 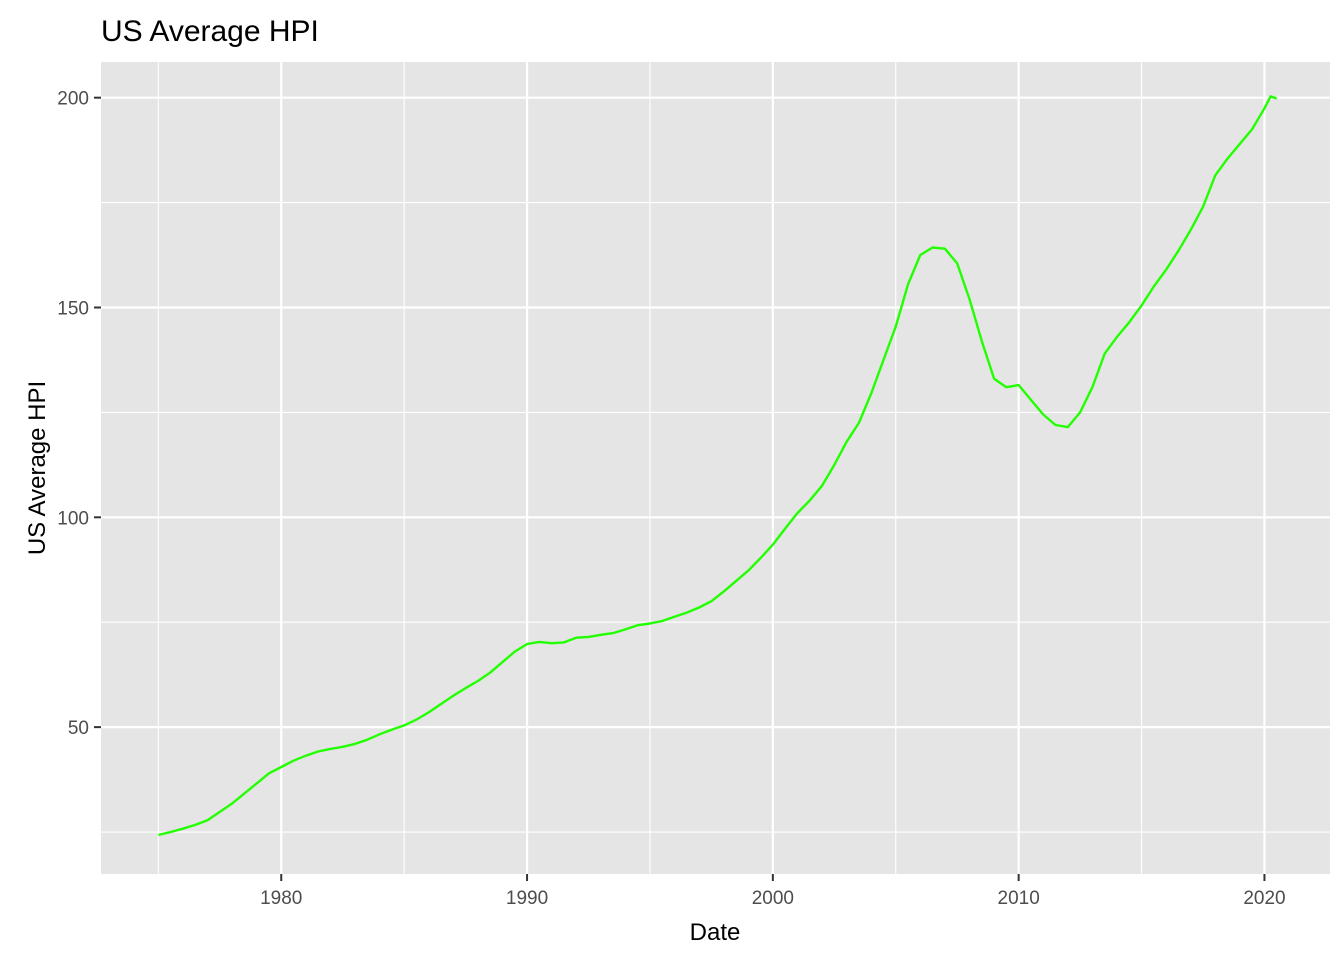 I want to click on y-axis-title: US Average HPI, so click(x=37, y=468).